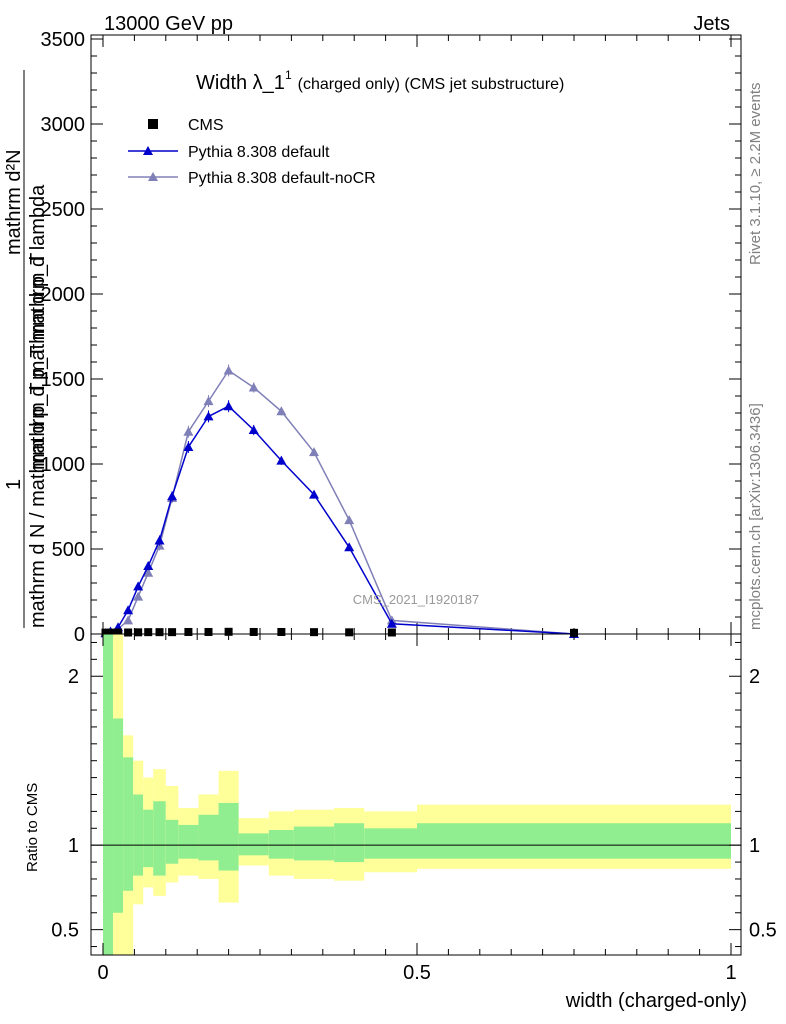  I want to click on legend-label-pythia-default: Pythia 8.308 default, so click(259, 152).